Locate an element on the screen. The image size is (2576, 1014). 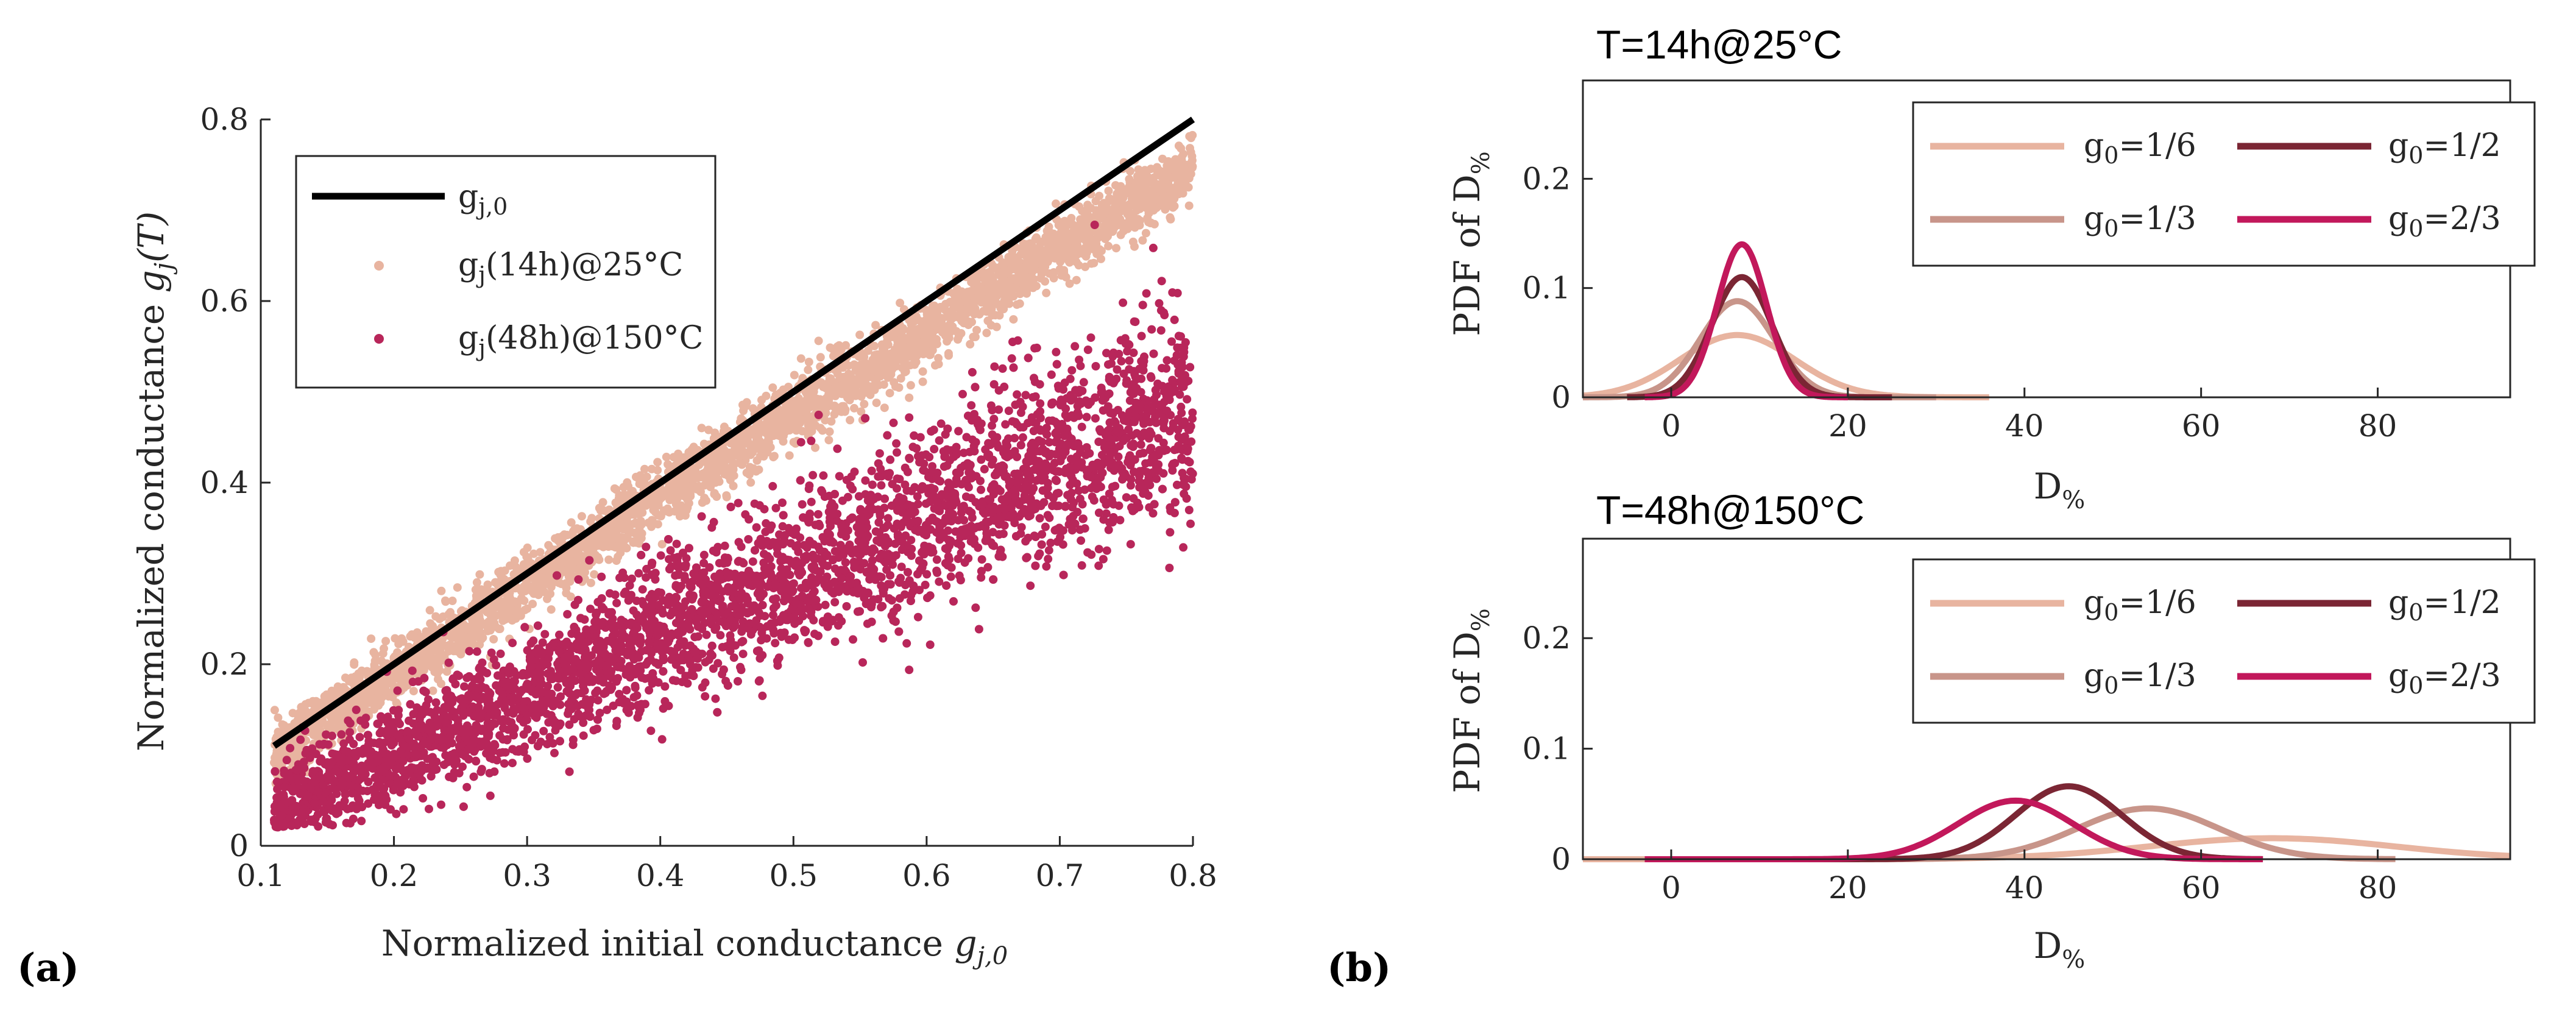
panel-label-b: (b) is located at coordinates (1359, 968).